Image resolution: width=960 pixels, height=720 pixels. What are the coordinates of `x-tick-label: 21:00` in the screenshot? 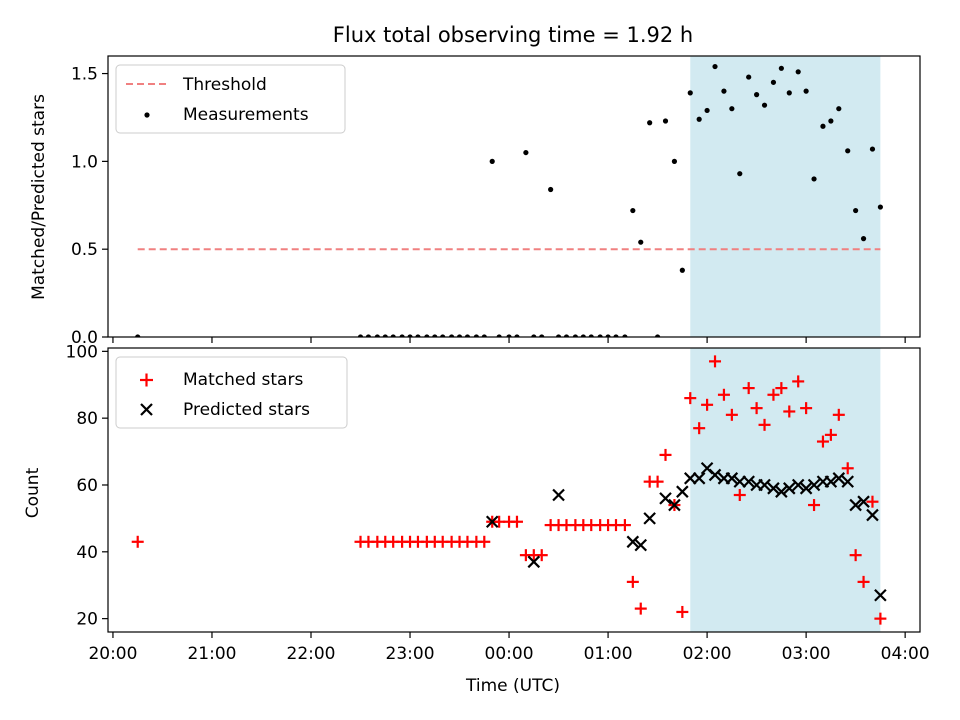 It's located at (211, 654).